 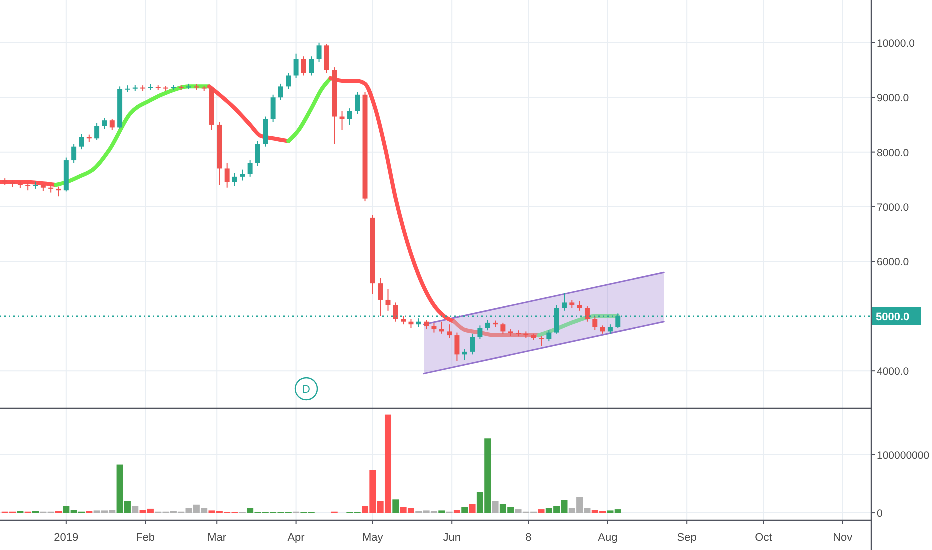 I want to click on x-tick-label: Jun, so click(x=452, y=538).